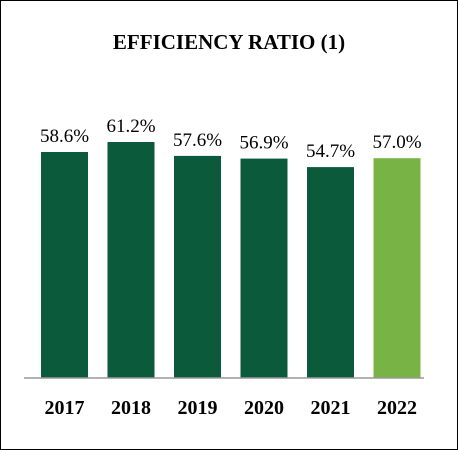 Image resolution: width=458 pixels, height=450 pixels. What do you see at coordinates (64, 265) in the screenshot?
I see `bar-2017` at bounding box center [64, 265].